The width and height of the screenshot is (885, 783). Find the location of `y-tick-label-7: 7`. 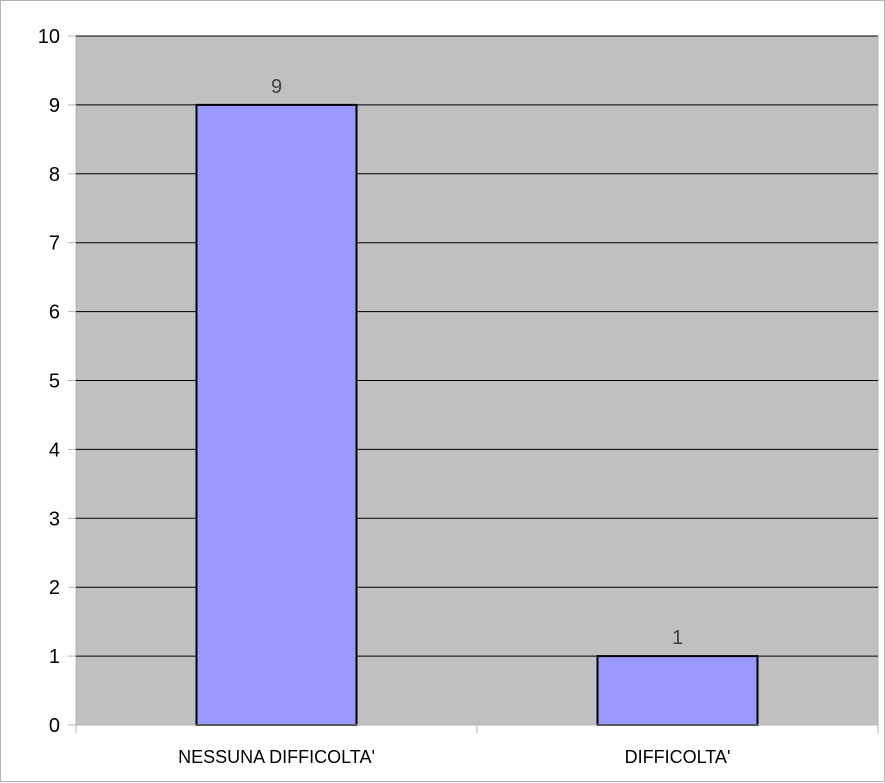

y-tick-label-7: 7 is located at coordinates (54, 244).